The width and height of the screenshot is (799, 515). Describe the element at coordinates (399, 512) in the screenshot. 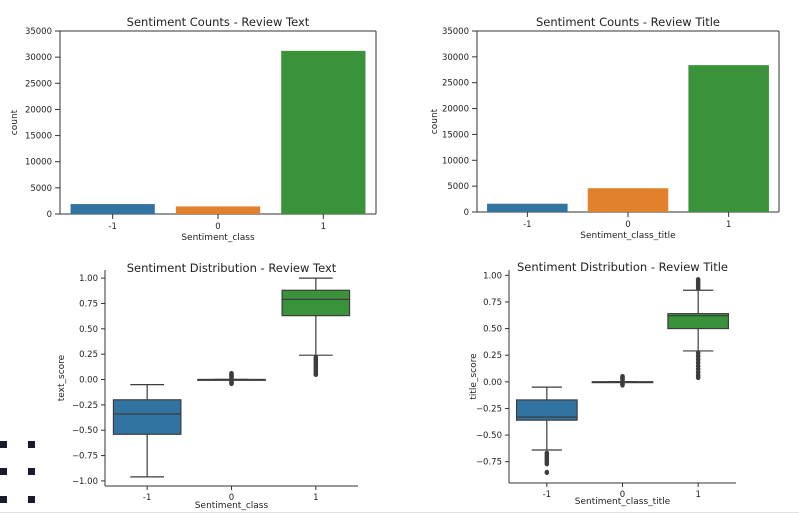

I see `bottom-divider` at that location.